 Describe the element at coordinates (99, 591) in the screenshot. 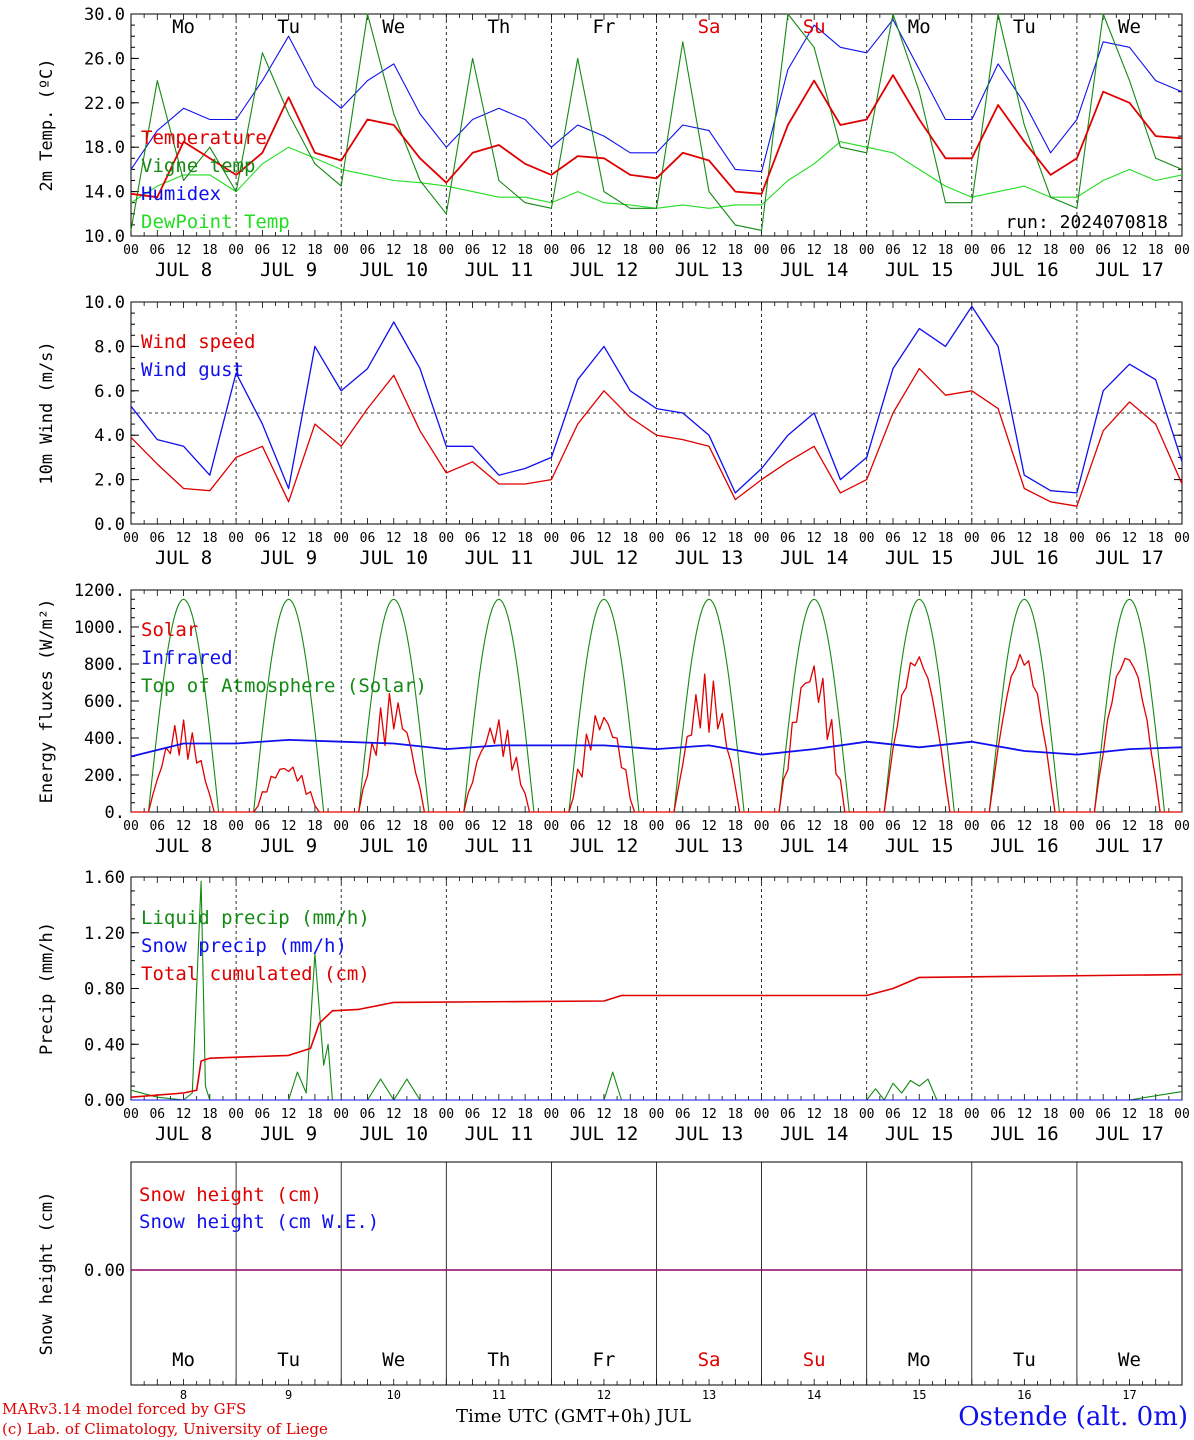

I see `y-tick-label: 1200.` at that location.